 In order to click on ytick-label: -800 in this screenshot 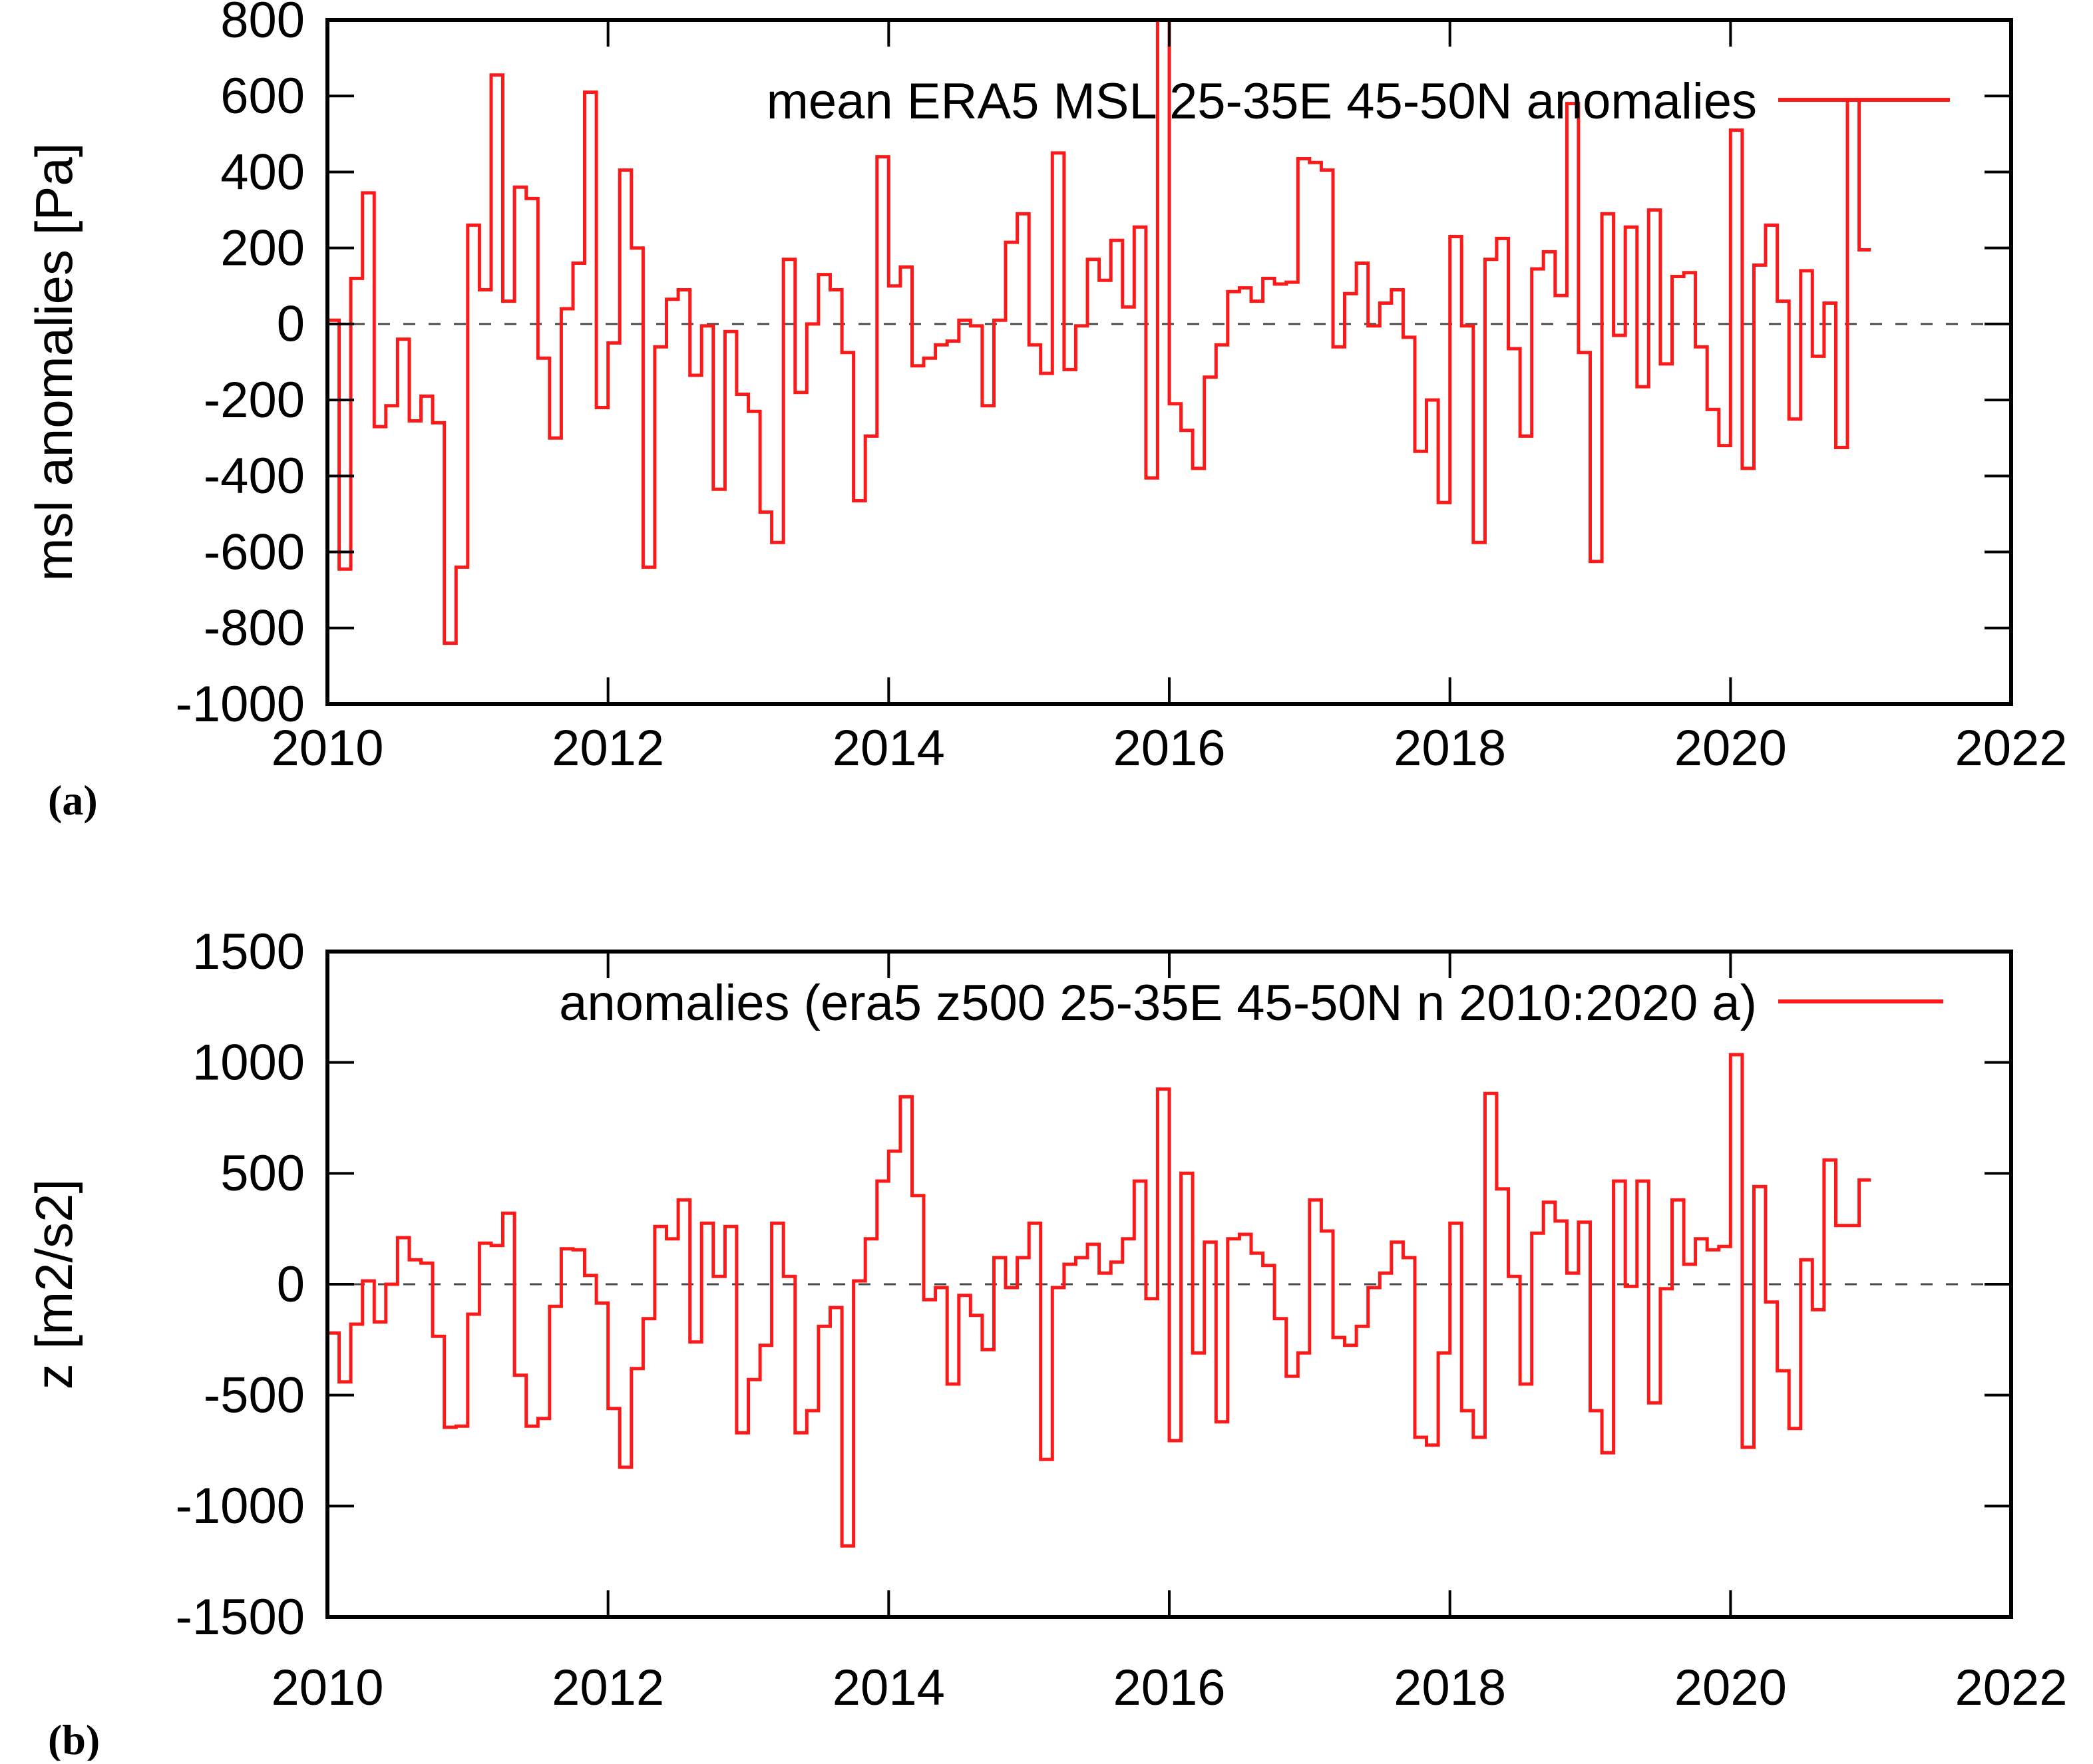, I will do `click(255, 628)`.